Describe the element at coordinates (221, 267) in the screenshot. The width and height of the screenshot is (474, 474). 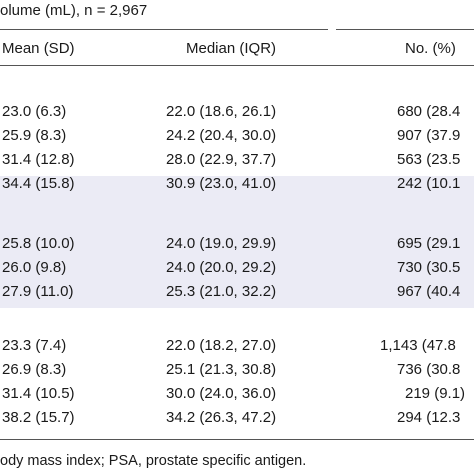
I see `table-cell-median: 24.0 (20.0, 29.2)` at that location.